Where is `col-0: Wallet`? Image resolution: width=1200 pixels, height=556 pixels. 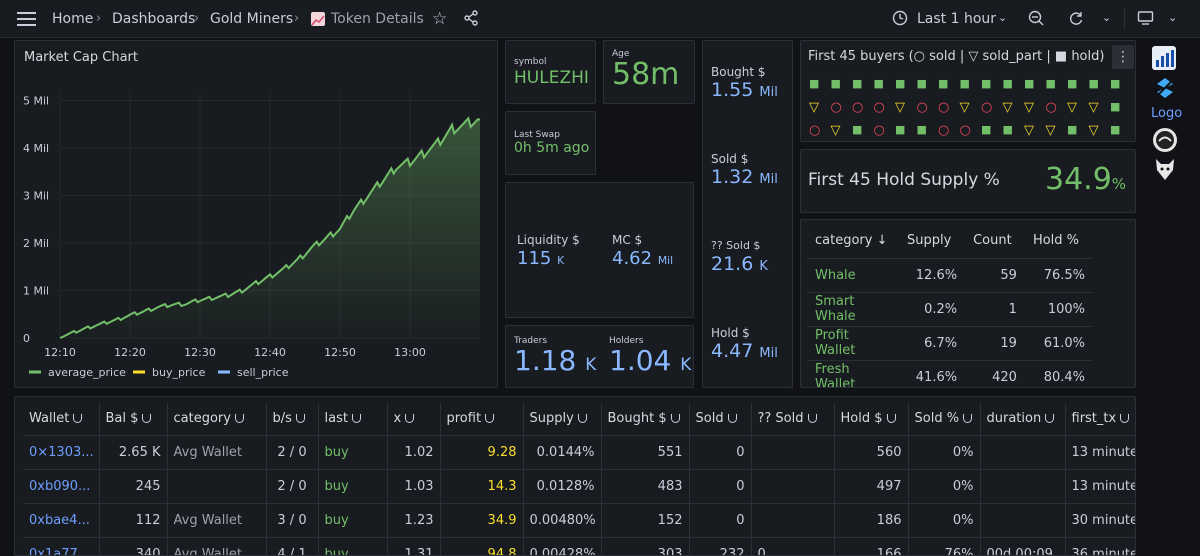 col-0: Wallet is located at coordinates (61, 419).